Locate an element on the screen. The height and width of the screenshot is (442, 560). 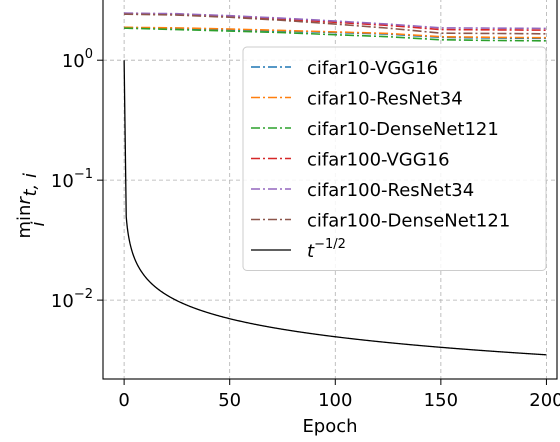
x-tick-label: 100 is located at coordinates (335, 400).